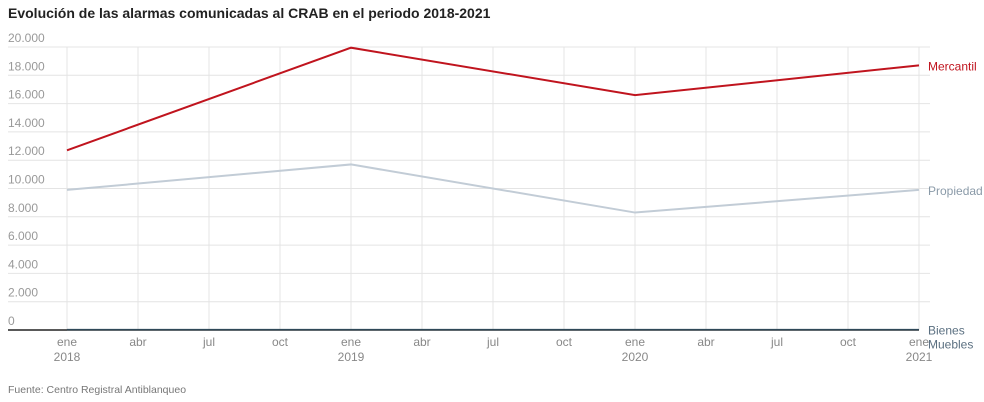 The image size is (984, 402). I want to click on y-tick-label: 12.000, so click(26, 151).